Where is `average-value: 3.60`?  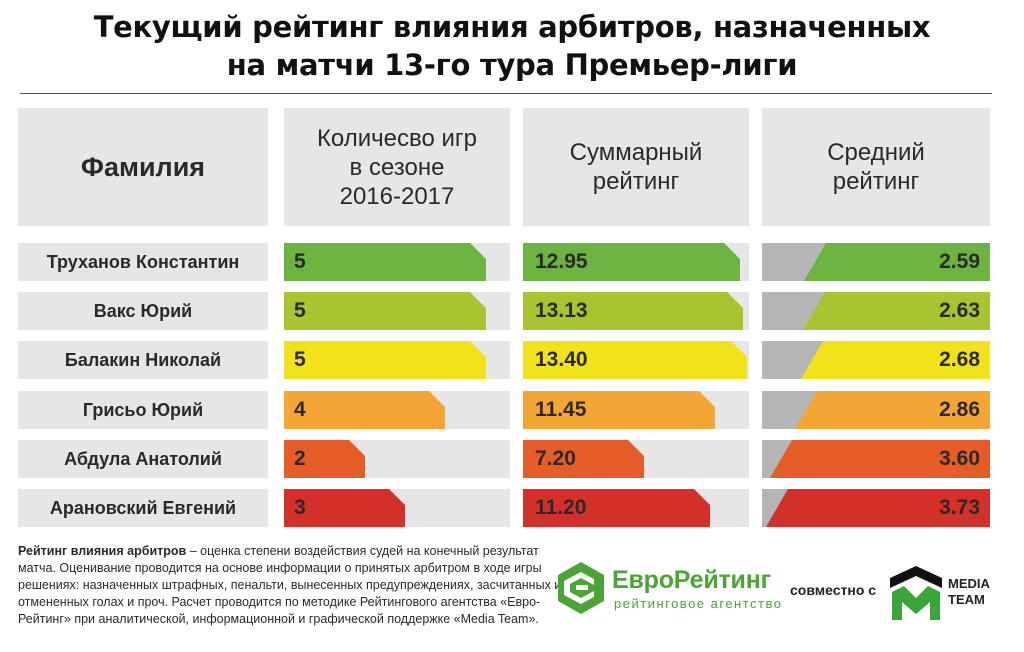
average-value: 3.60 is located at coordinates (959, 458).